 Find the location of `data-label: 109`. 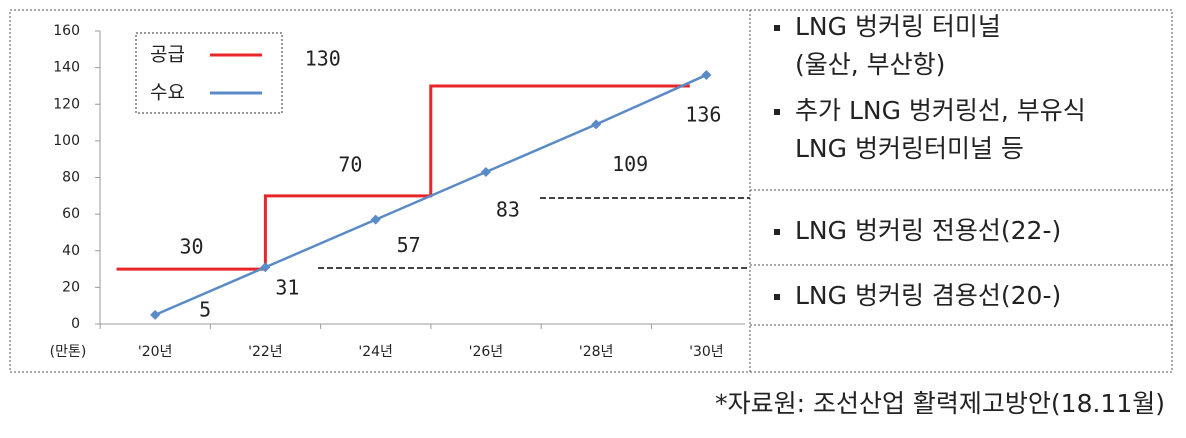

data-label: 109 is located at coordinates (630, 164).